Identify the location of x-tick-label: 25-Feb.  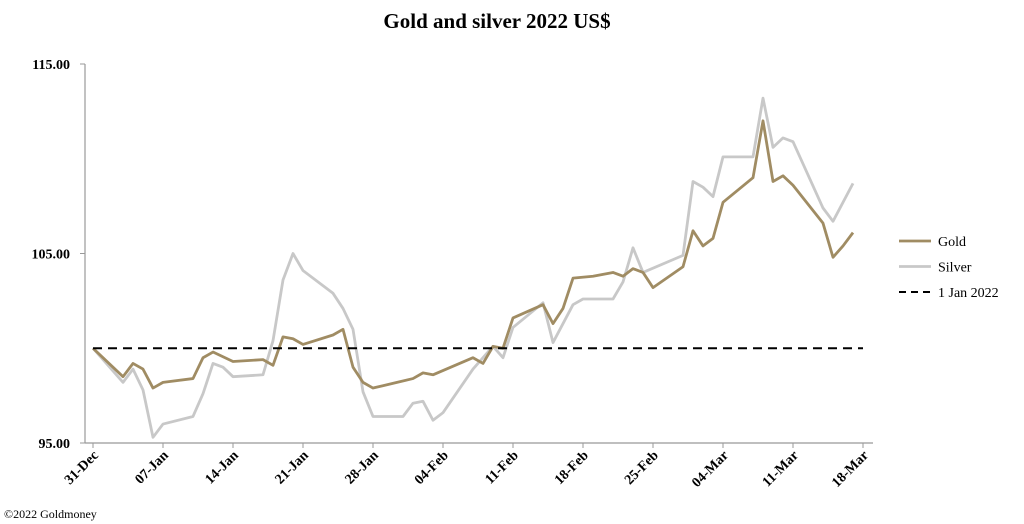
(642, 468).